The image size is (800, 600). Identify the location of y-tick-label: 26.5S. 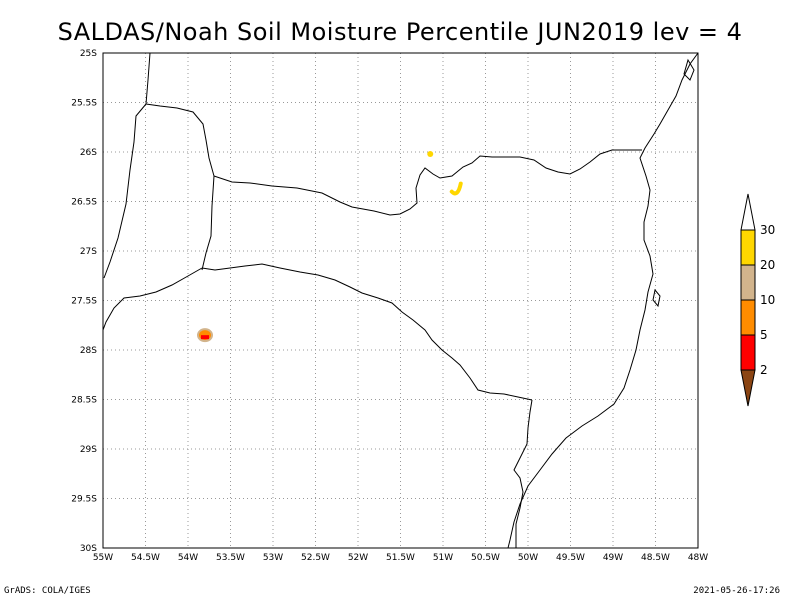
(84, 203).